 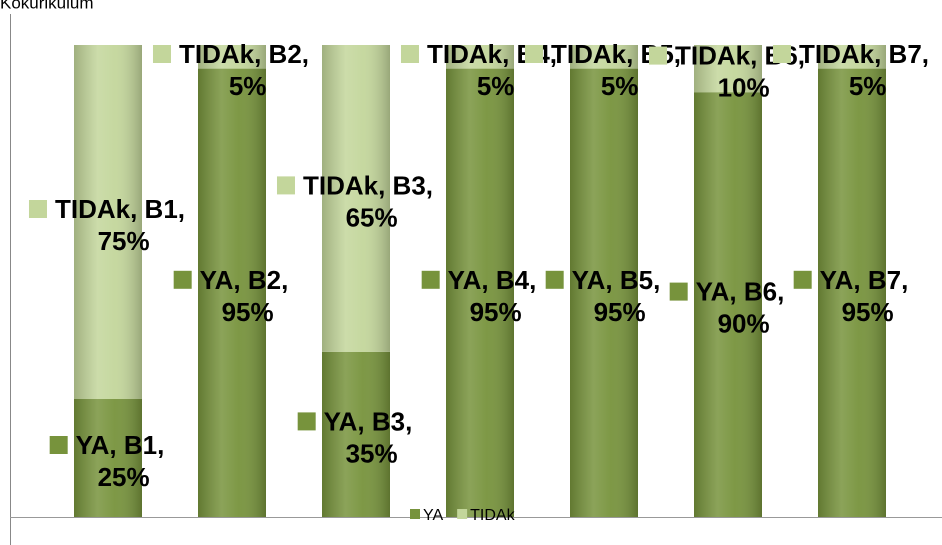 What do you see at coordinates (120, 225) in the screenshot?
I see `data-label: TIDAk, B1, 75%` at bounding box center [120, 225].